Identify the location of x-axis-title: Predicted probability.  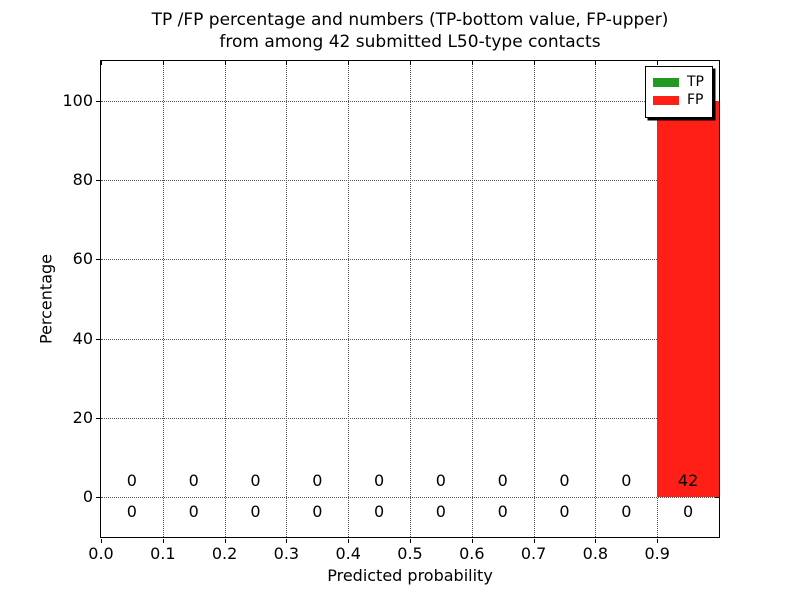
(410, 575).